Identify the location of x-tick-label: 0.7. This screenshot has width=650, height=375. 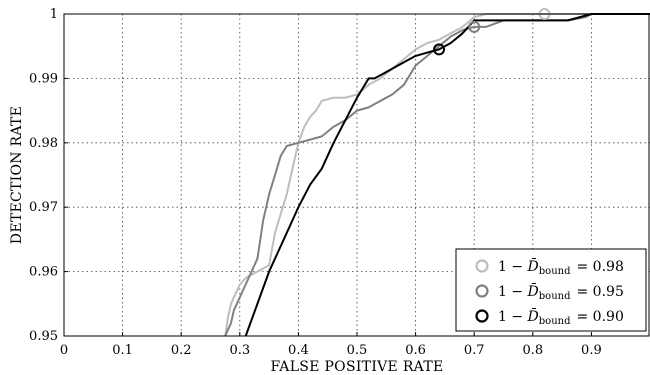
(474, 350).